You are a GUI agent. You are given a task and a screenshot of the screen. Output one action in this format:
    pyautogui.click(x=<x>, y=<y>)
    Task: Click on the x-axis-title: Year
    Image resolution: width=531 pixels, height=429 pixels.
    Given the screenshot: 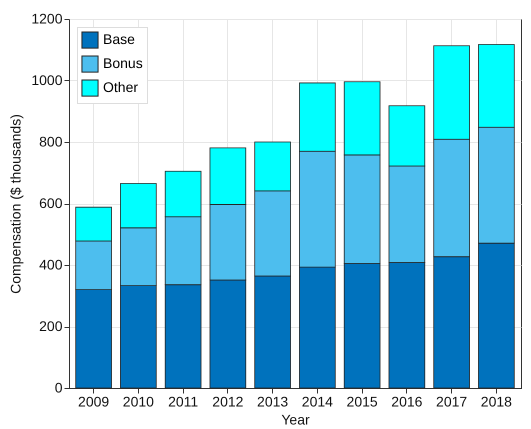 What is the action you would take?
    pyautogui.click(x=295, y=420)
    